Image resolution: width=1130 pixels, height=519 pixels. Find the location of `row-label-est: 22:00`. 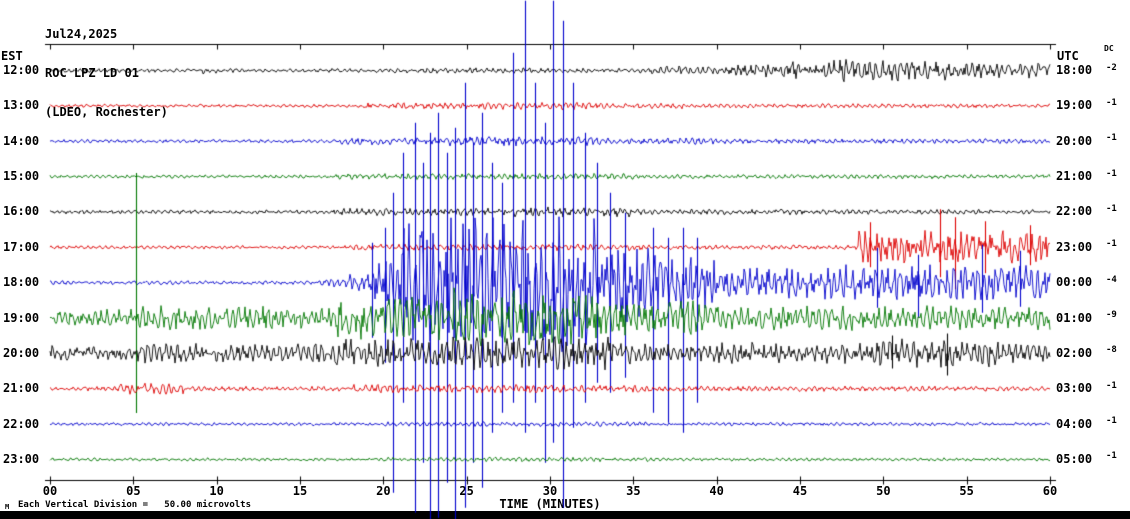

row-label-est: 22:00 is located at coordinates (21, 423).